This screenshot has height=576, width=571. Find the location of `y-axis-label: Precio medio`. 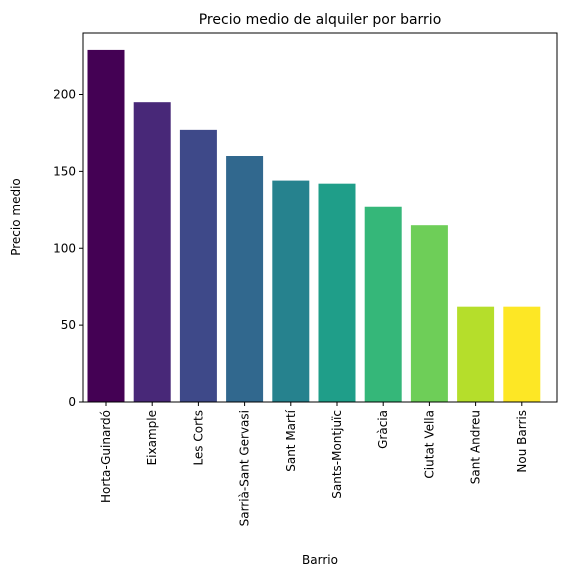

y-axis-label: Precio medio is located at coordinates (16, 217).